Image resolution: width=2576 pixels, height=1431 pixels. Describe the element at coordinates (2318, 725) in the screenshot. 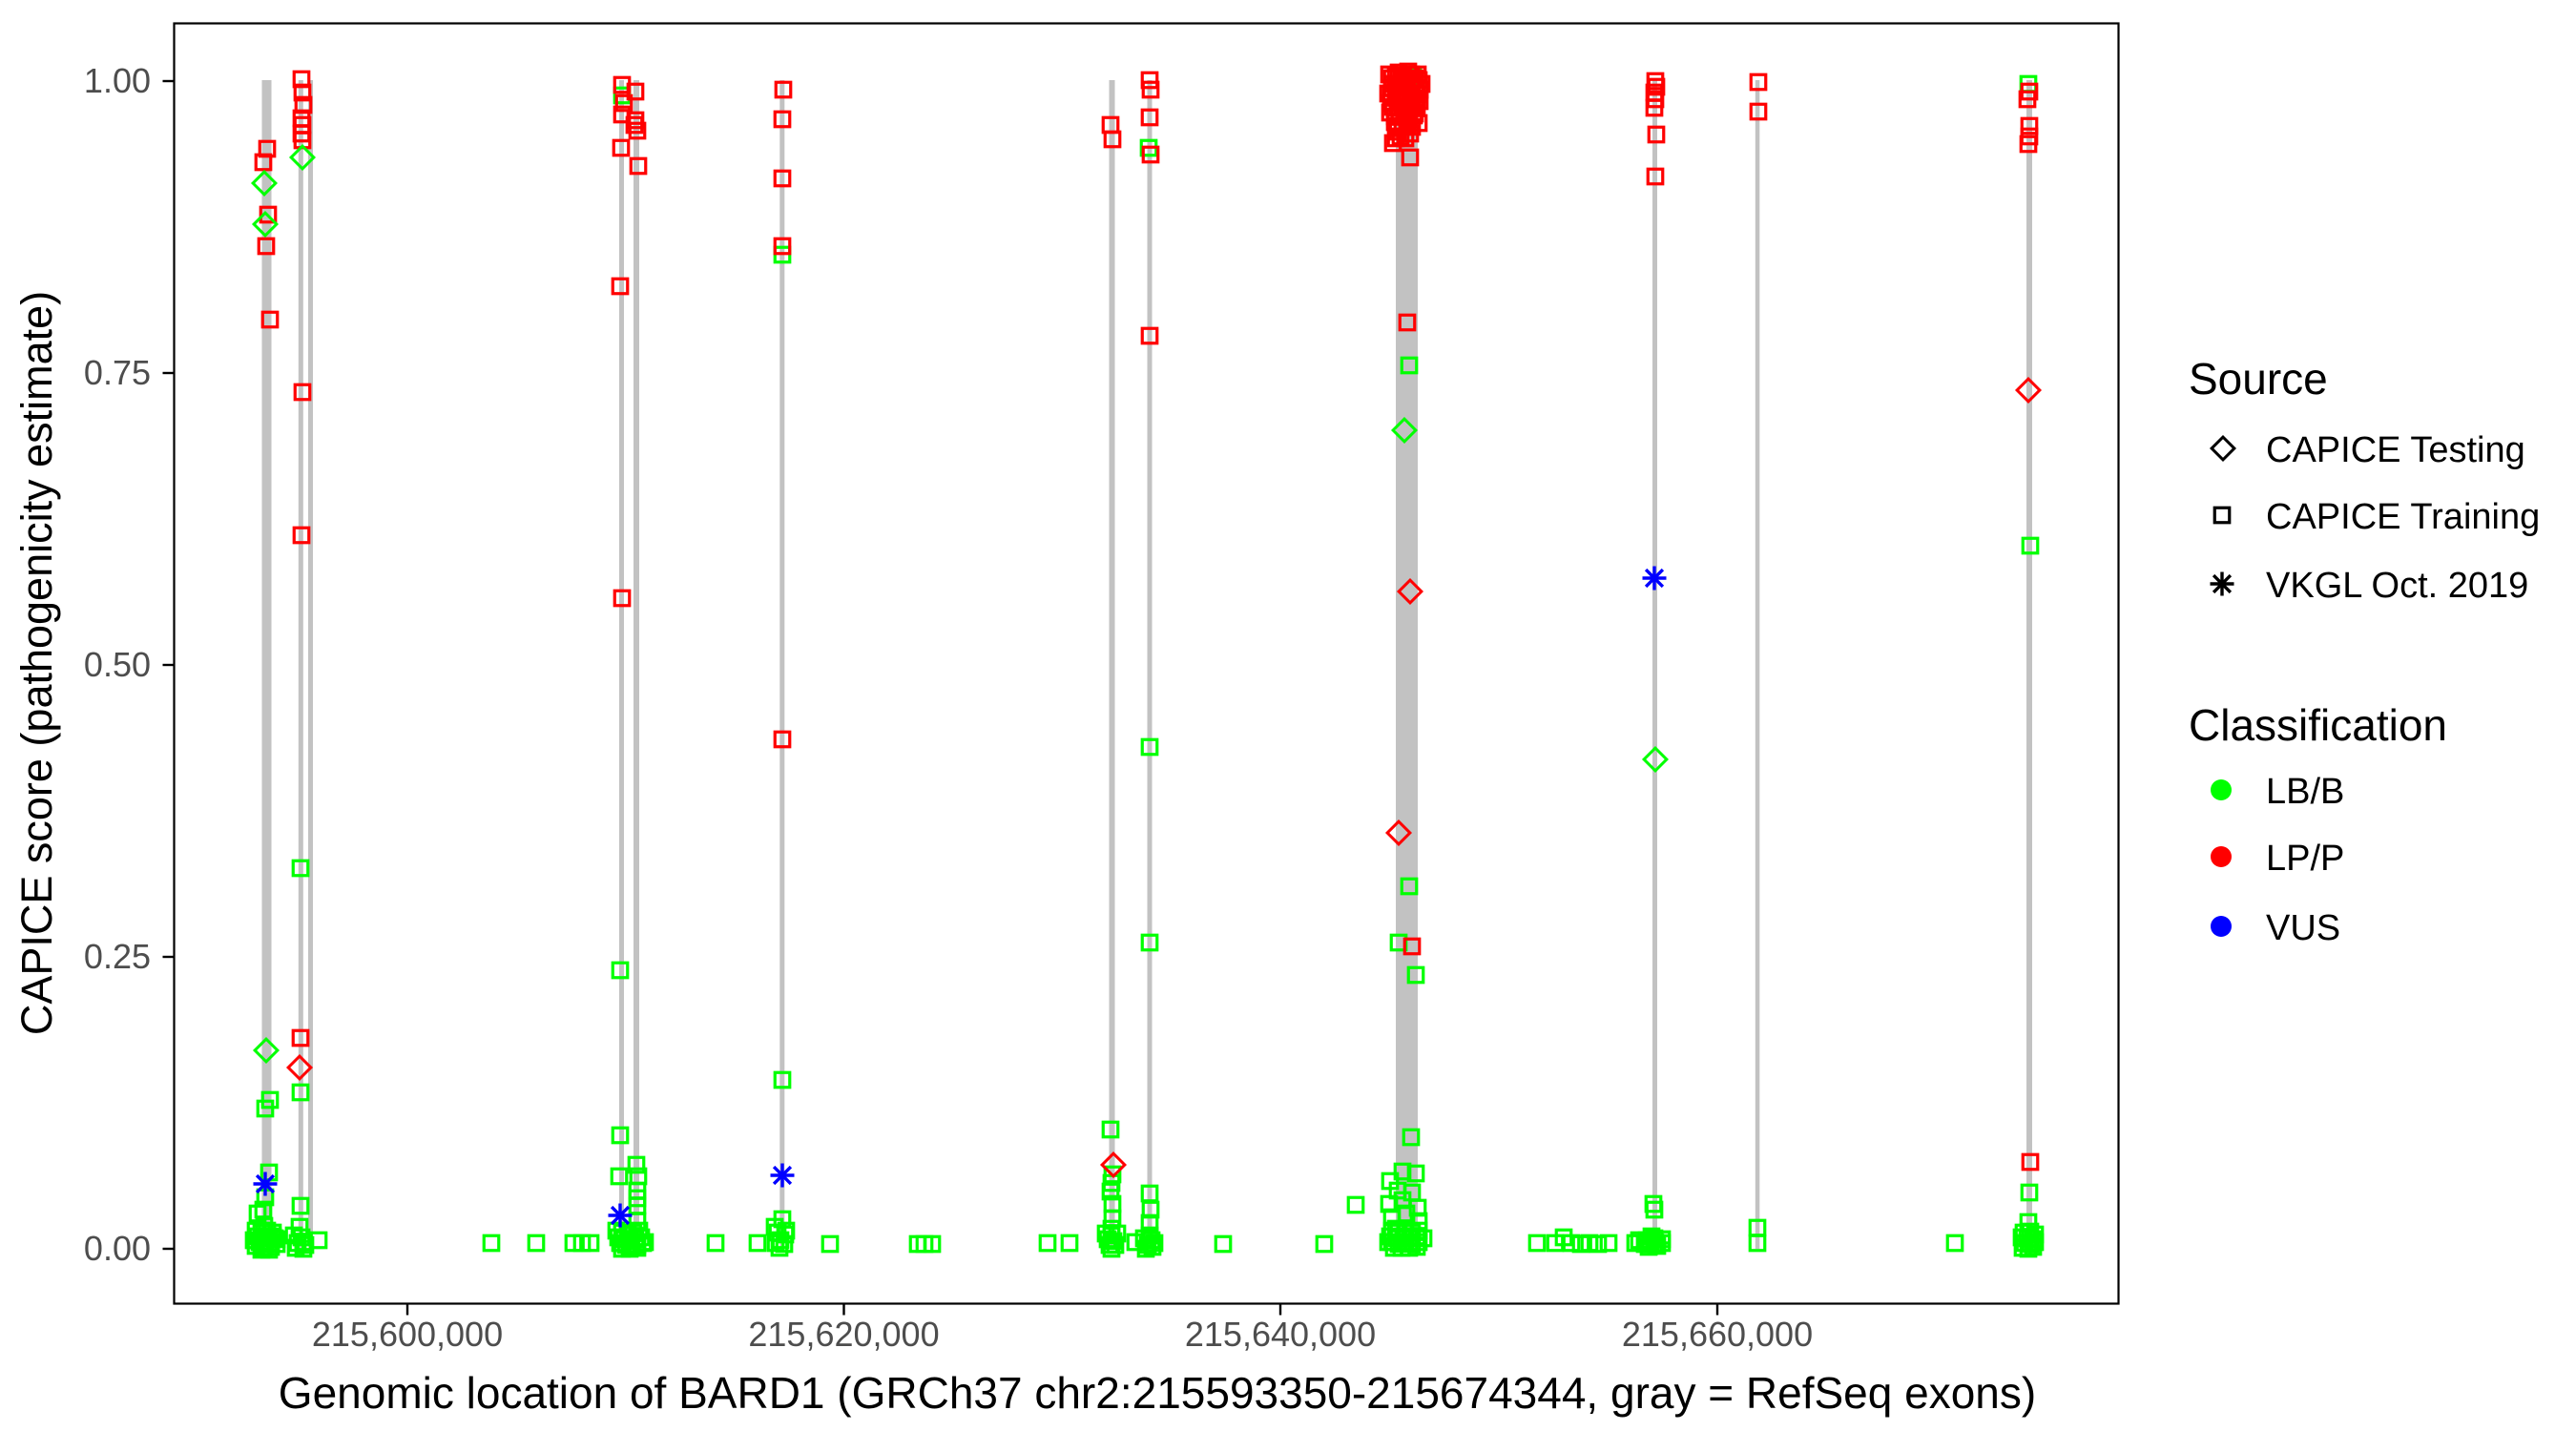

I see `svg-text: Classification` at that location.